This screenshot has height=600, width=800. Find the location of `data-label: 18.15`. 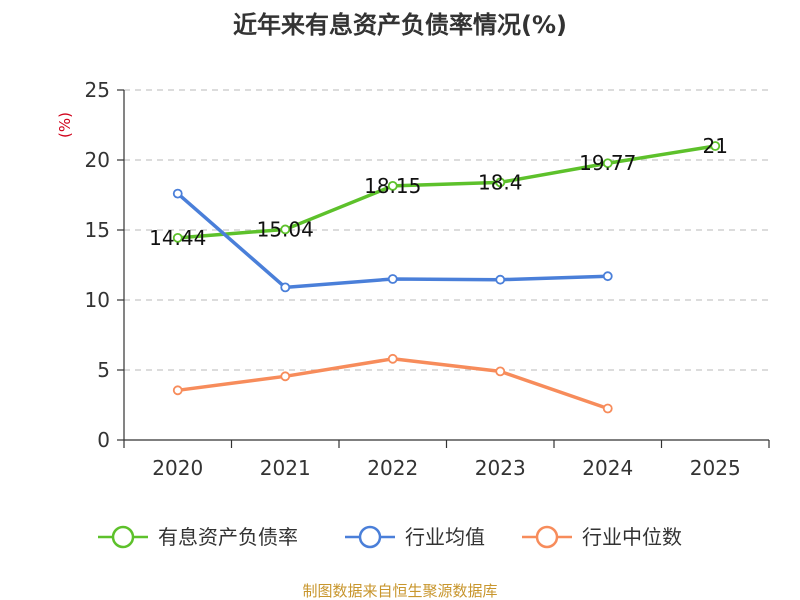

data-label: 18.15 is located at coordinates (392, 186).